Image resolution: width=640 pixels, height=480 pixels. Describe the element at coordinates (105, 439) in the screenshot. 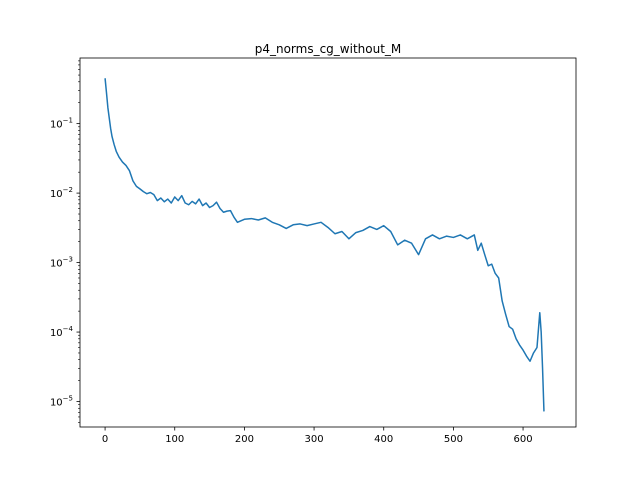

I see `x-tick-label: 0` at that location.